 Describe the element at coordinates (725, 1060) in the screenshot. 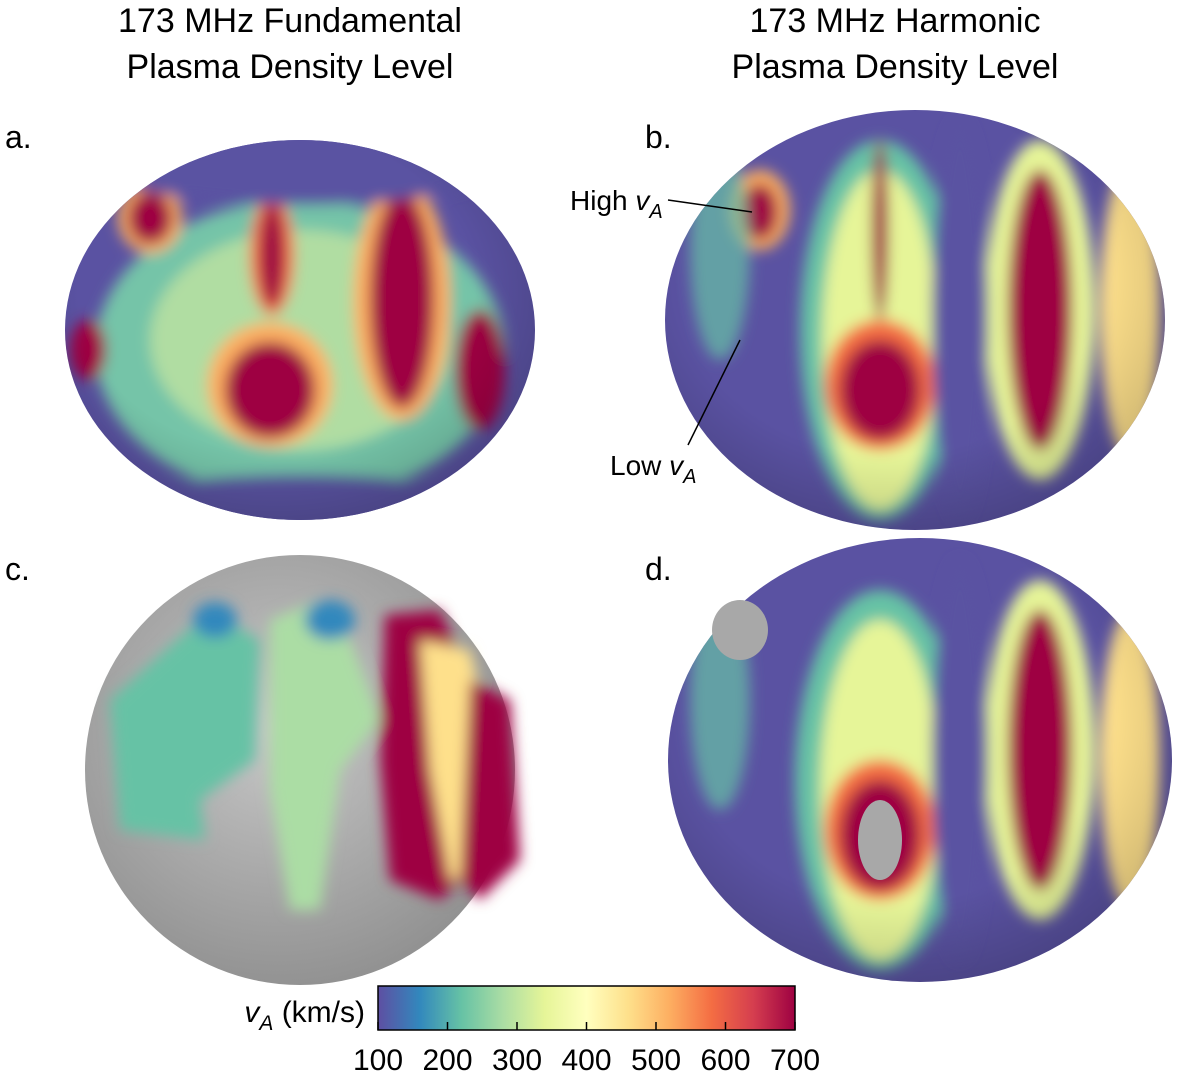

I see `tick-label: 600` at that location.